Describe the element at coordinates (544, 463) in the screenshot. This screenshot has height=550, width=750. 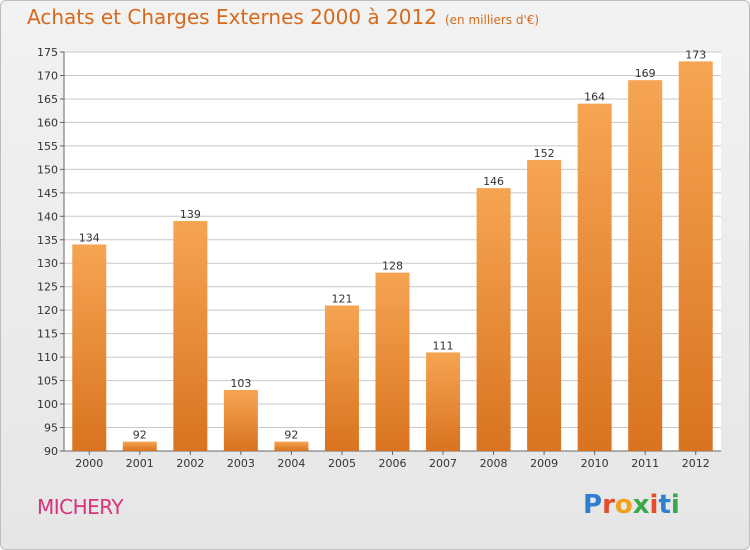
I see `x-tick-label: 2009` at that location.